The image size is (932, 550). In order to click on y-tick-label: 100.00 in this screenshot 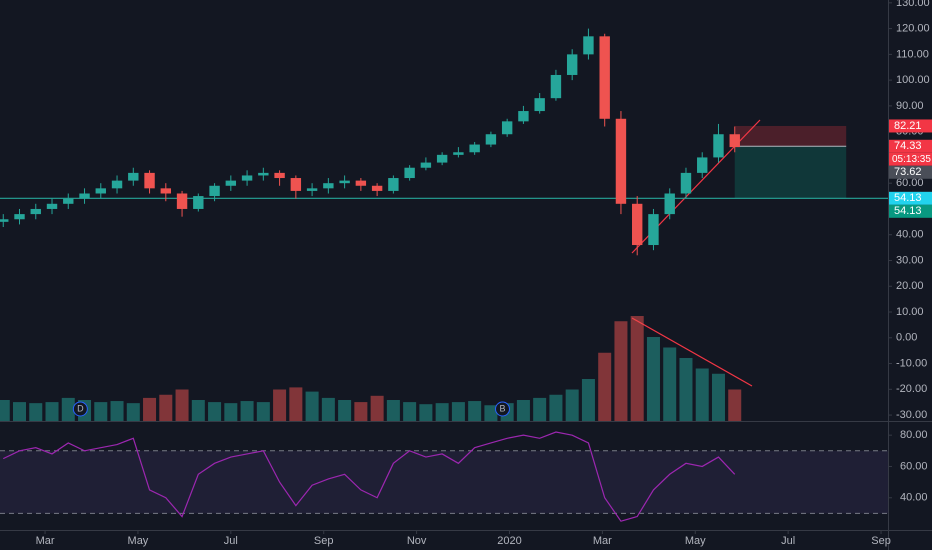, I will do `click(913, 80)`.